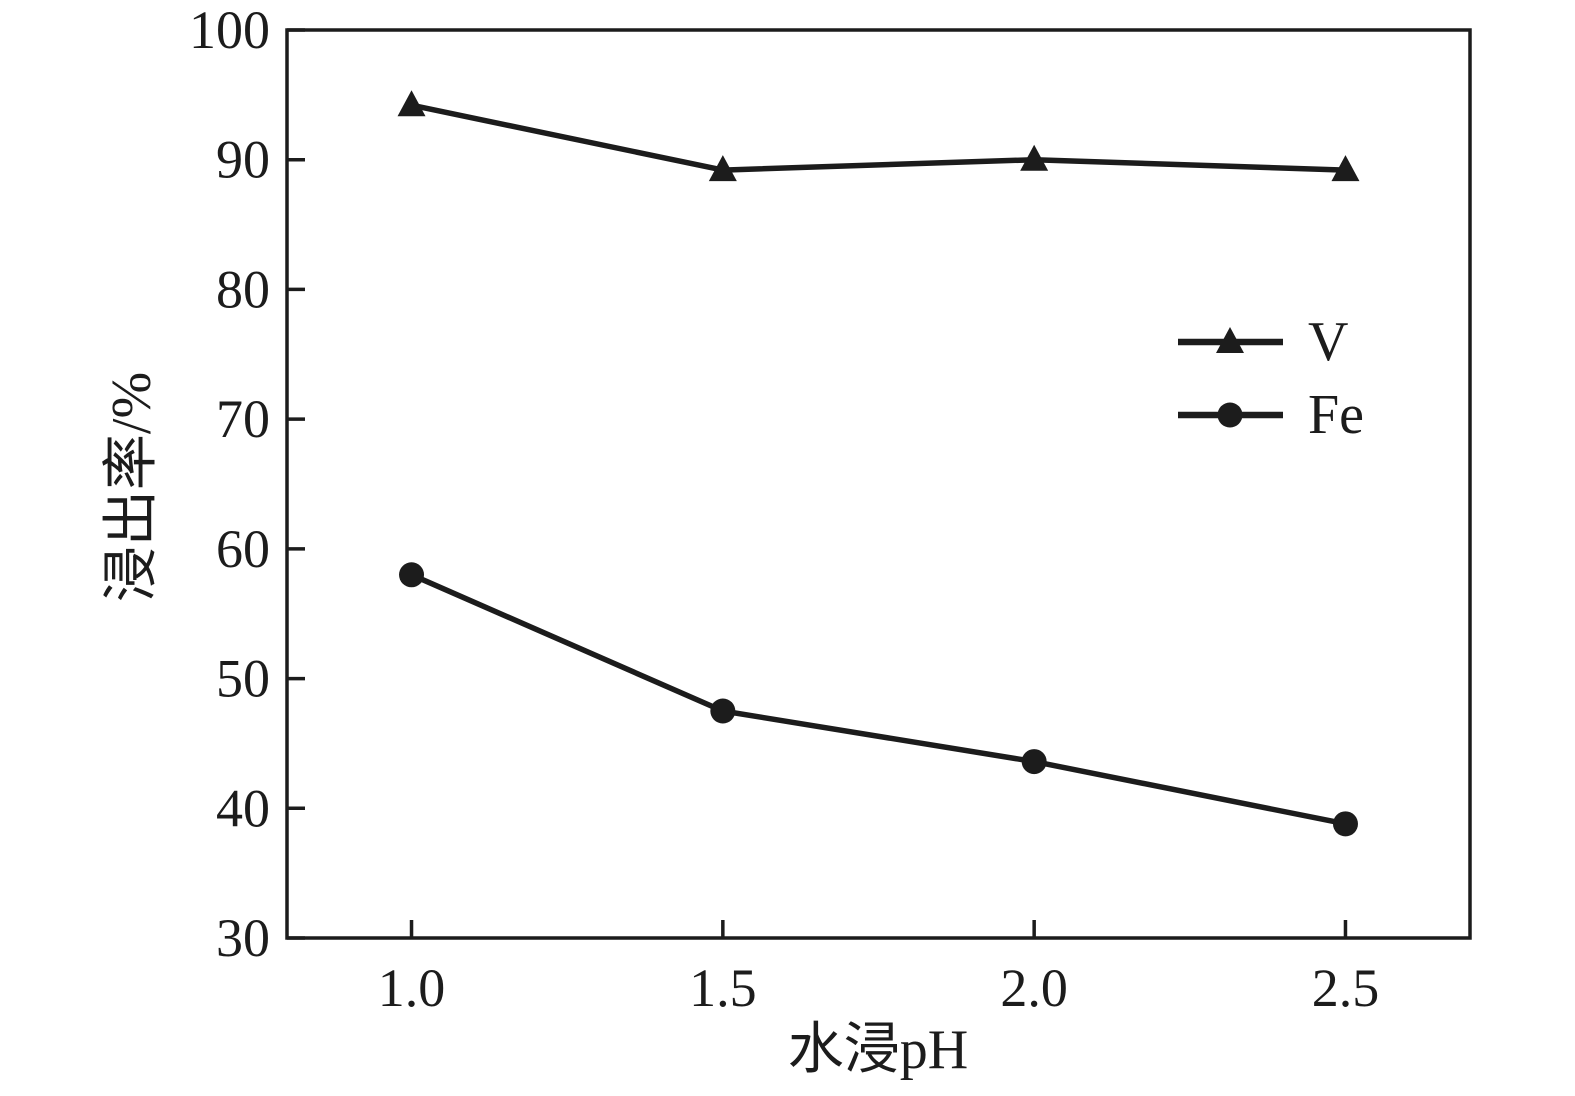  Describe the element at coordinates (1271, 415) in the screenshot. I see `legend-entry-fe: Fe` at that location.